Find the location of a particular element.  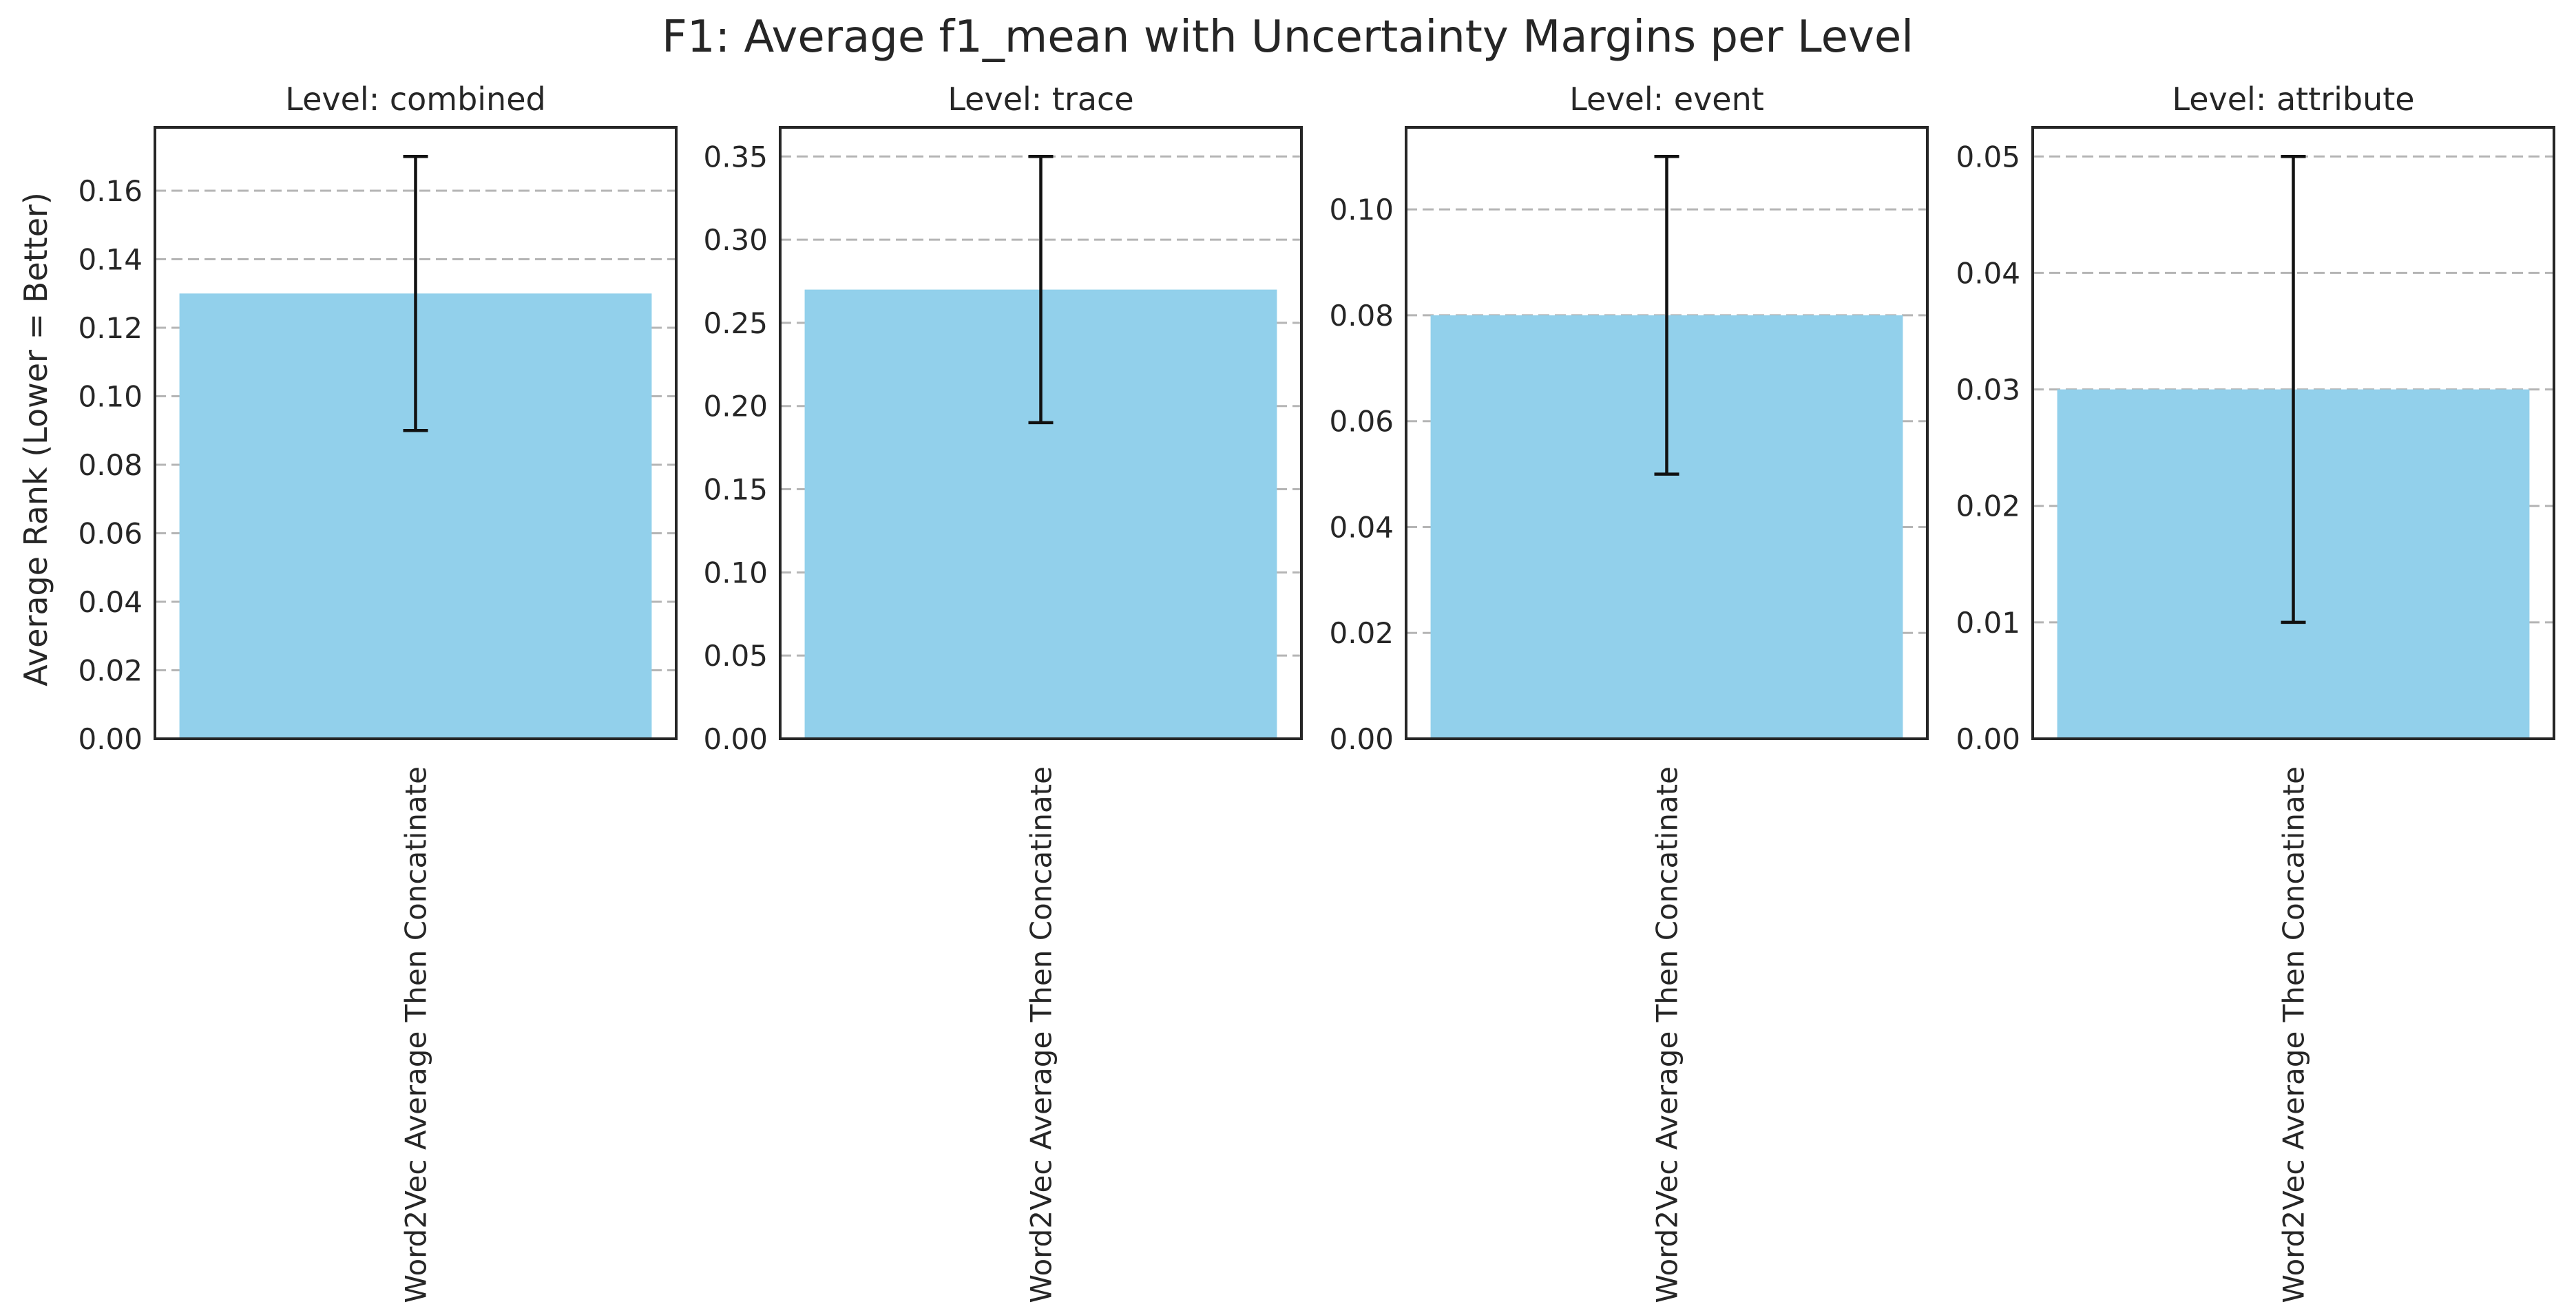

panel-title: Level: combined is located at coordinates (415, 100).